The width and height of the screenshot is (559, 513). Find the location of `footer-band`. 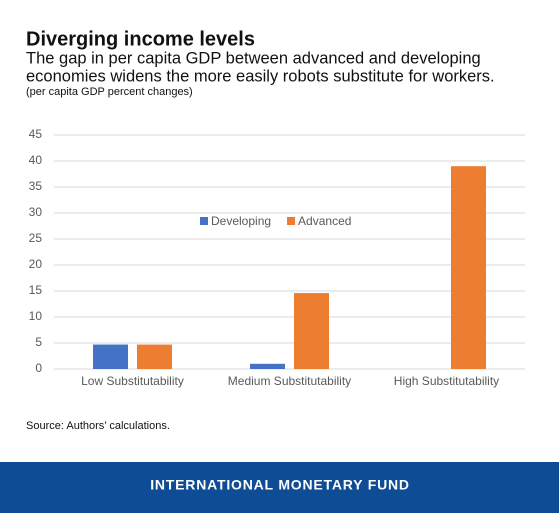

footer-band is located at coordinates (279, 487).